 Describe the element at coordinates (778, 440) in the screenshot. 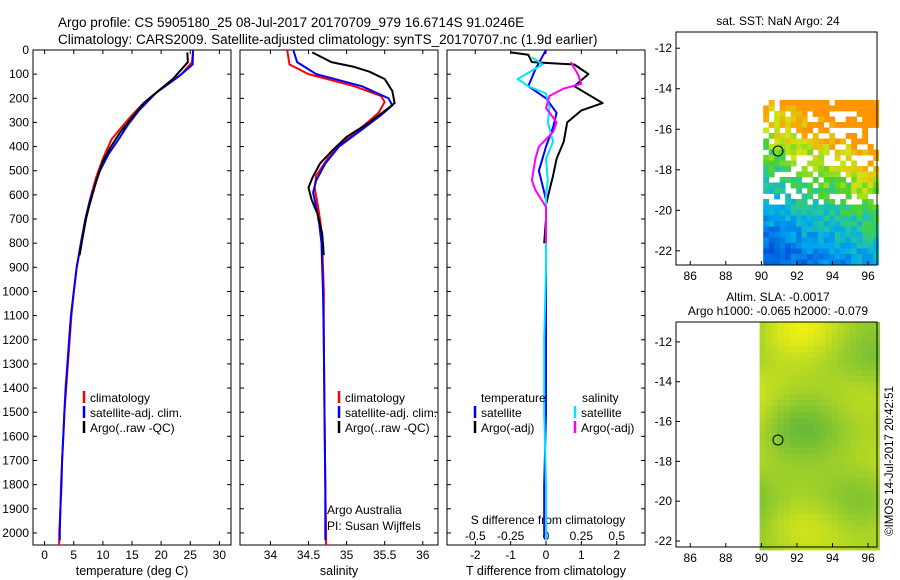

I see `sla-argo-location-marker` at that location.